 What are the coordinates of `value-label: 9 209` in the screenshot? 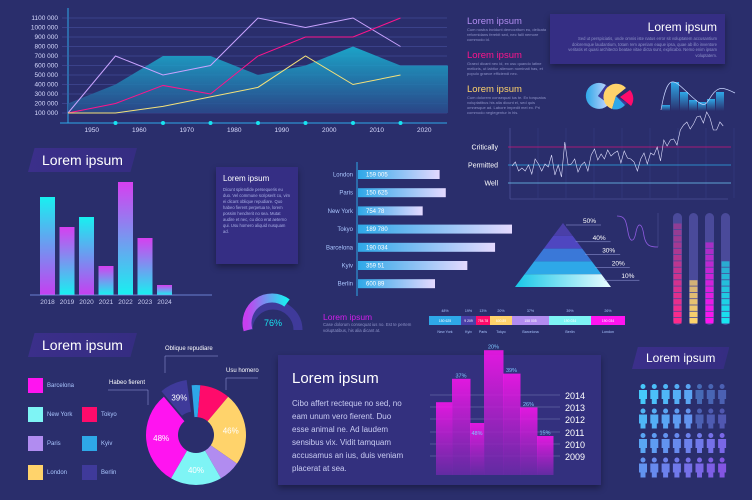 It's located at (468, 321).